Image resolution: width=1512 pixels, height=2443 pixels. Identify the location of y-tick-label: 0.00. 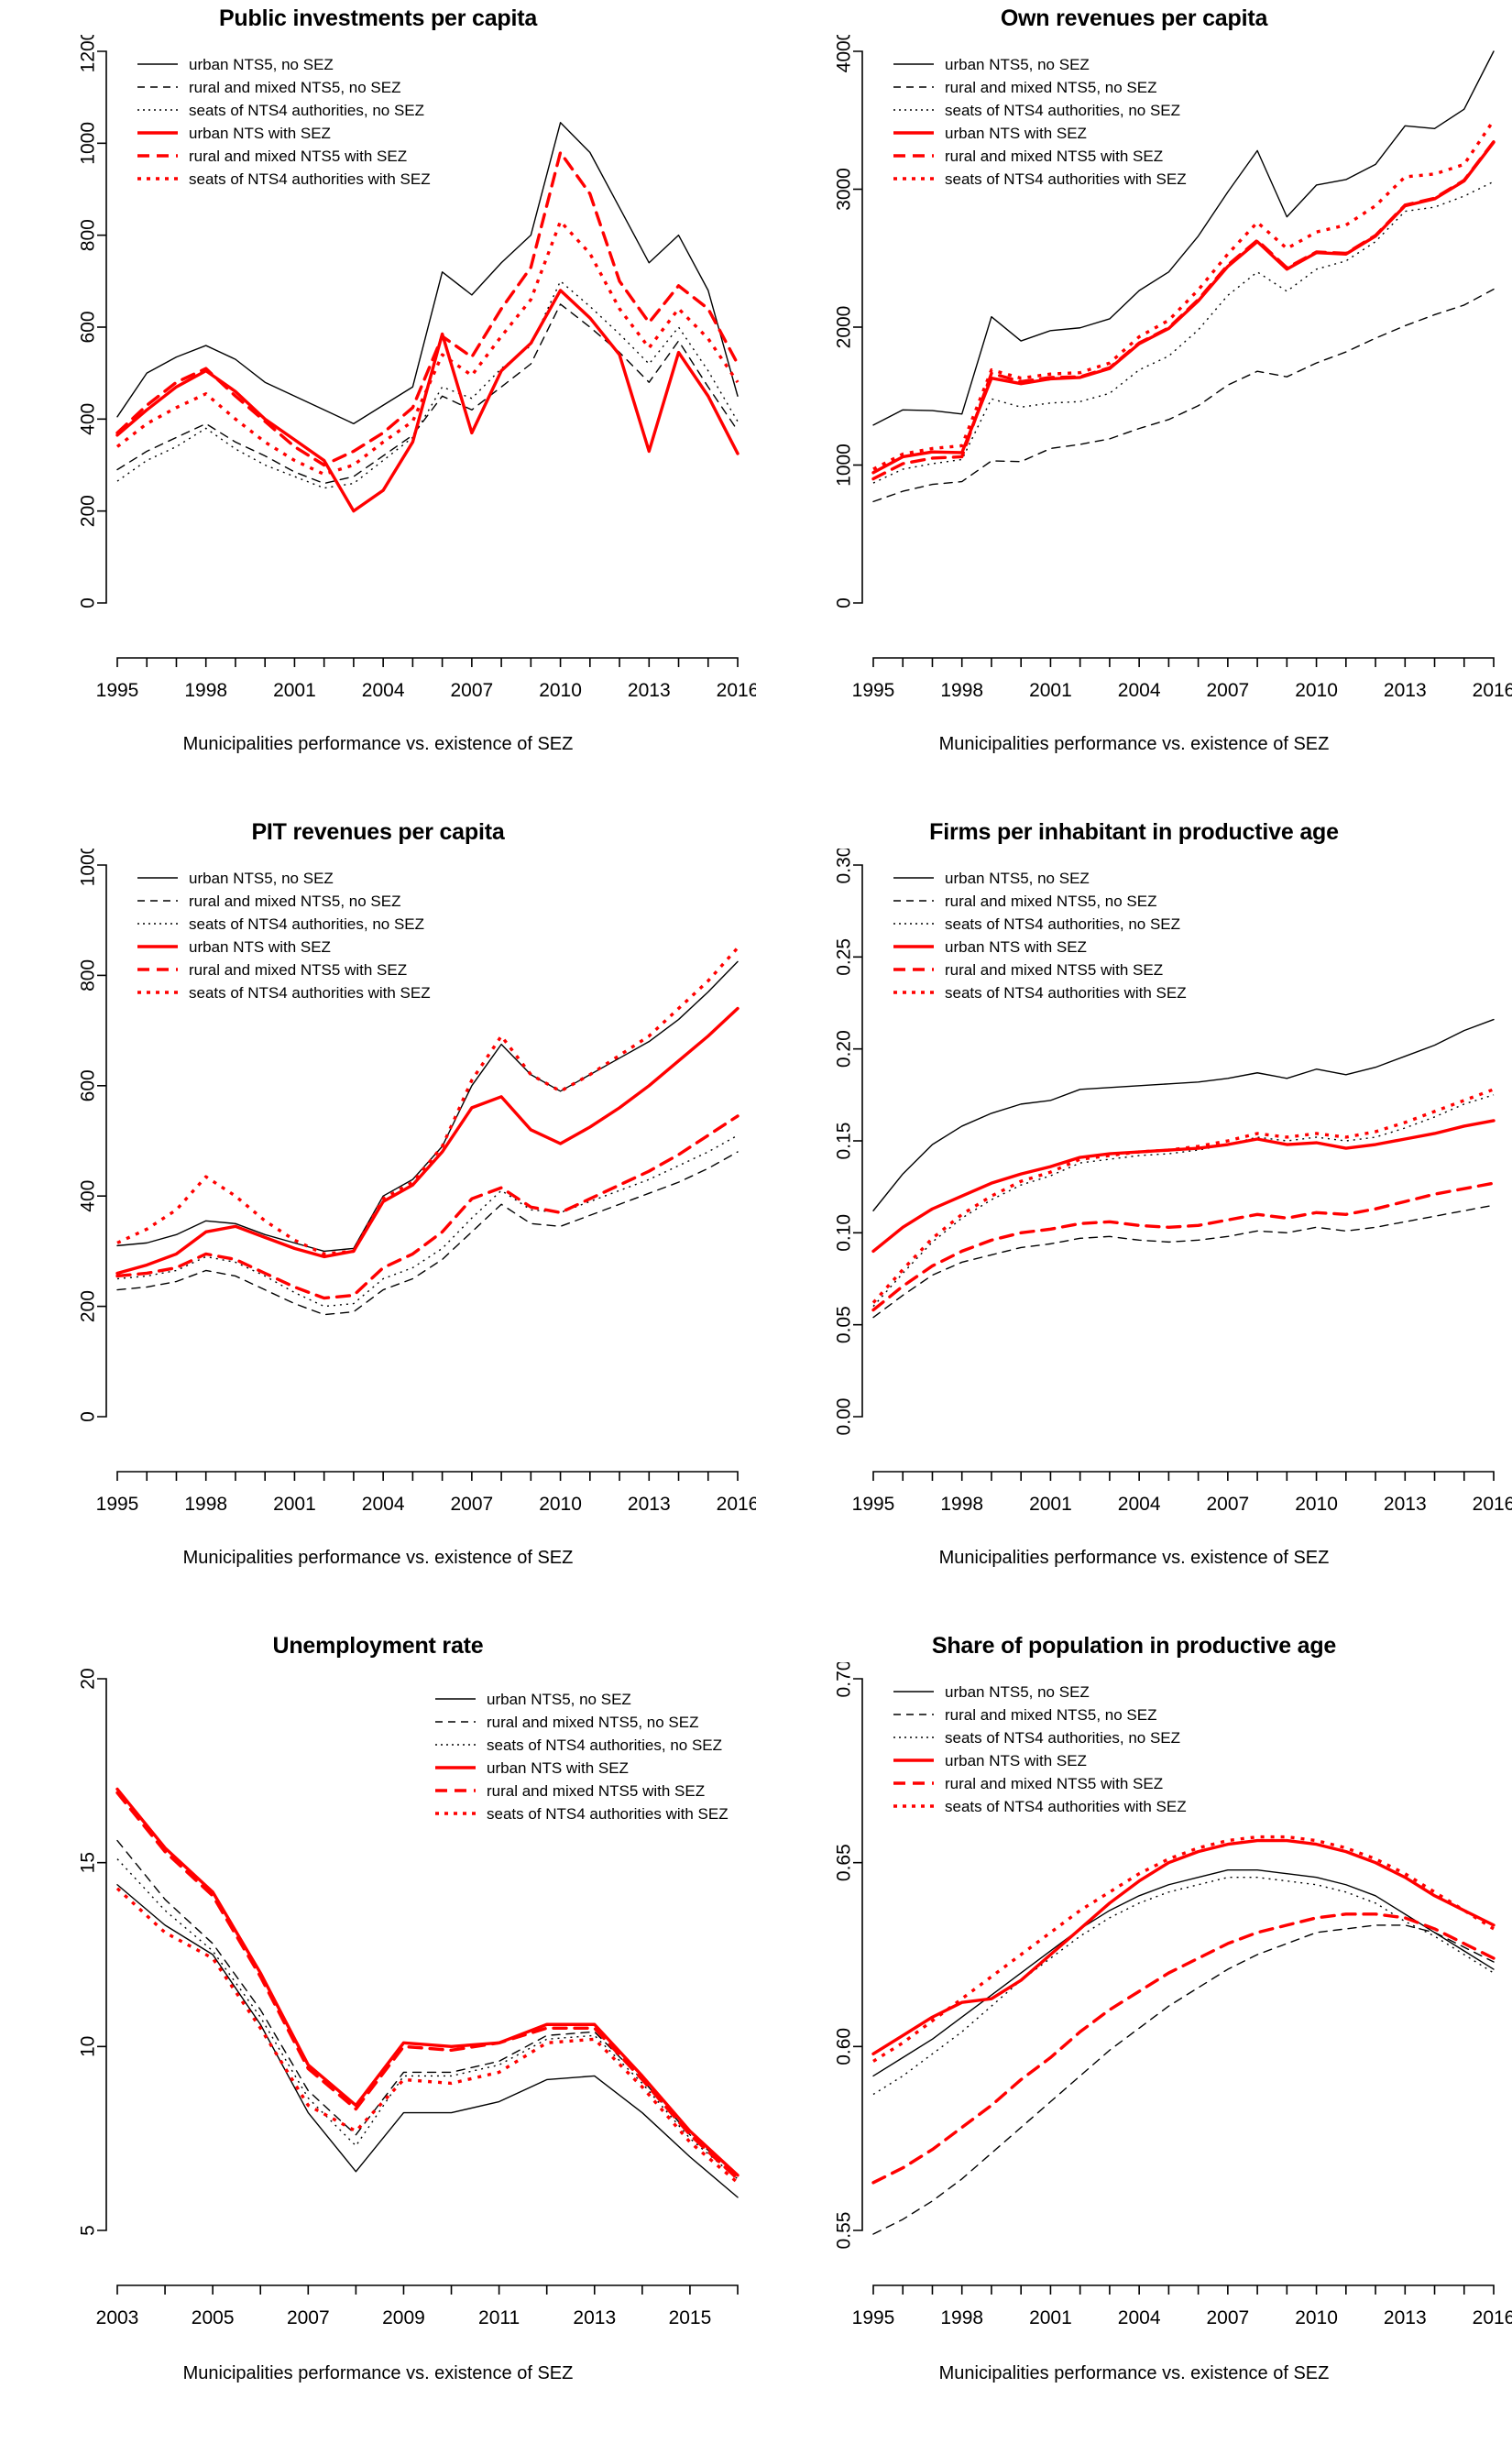
(844, 1417).